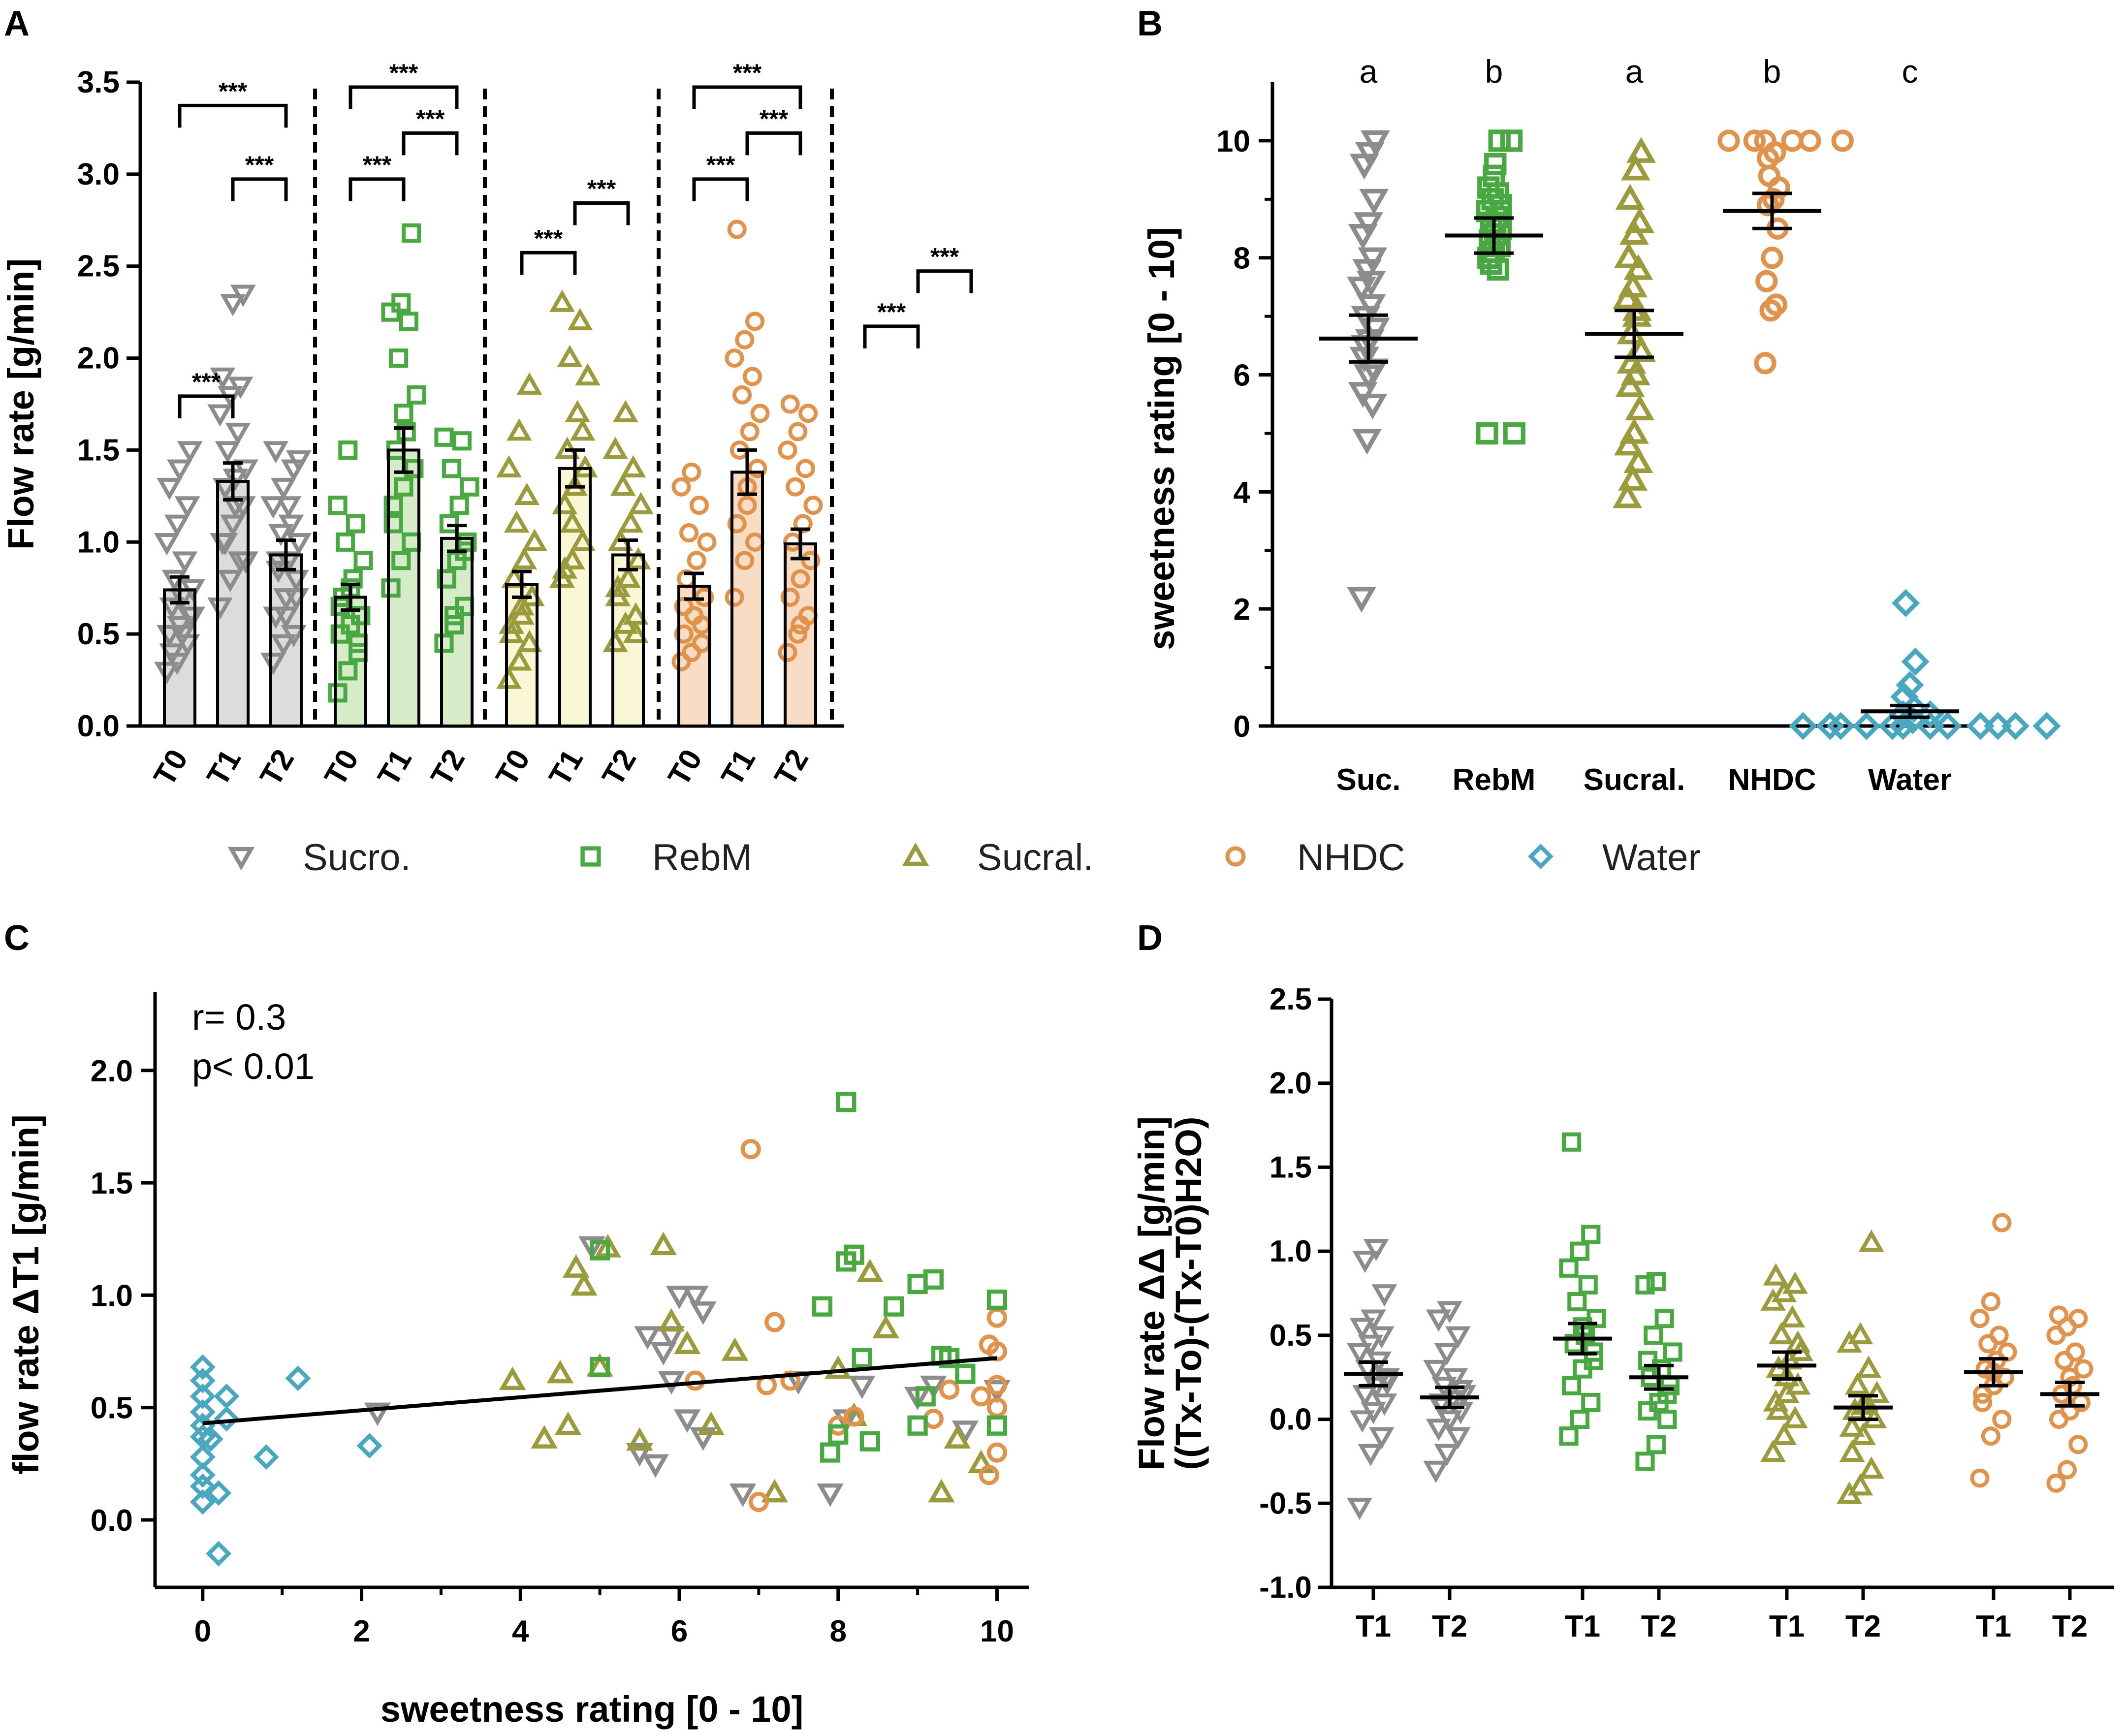 The height and width of the screenshot is (1736, 2125). Describe the element at coordinates (253, 1066) in the screenshot. I see `panel-c-p-value: p< 0.01` at that location.